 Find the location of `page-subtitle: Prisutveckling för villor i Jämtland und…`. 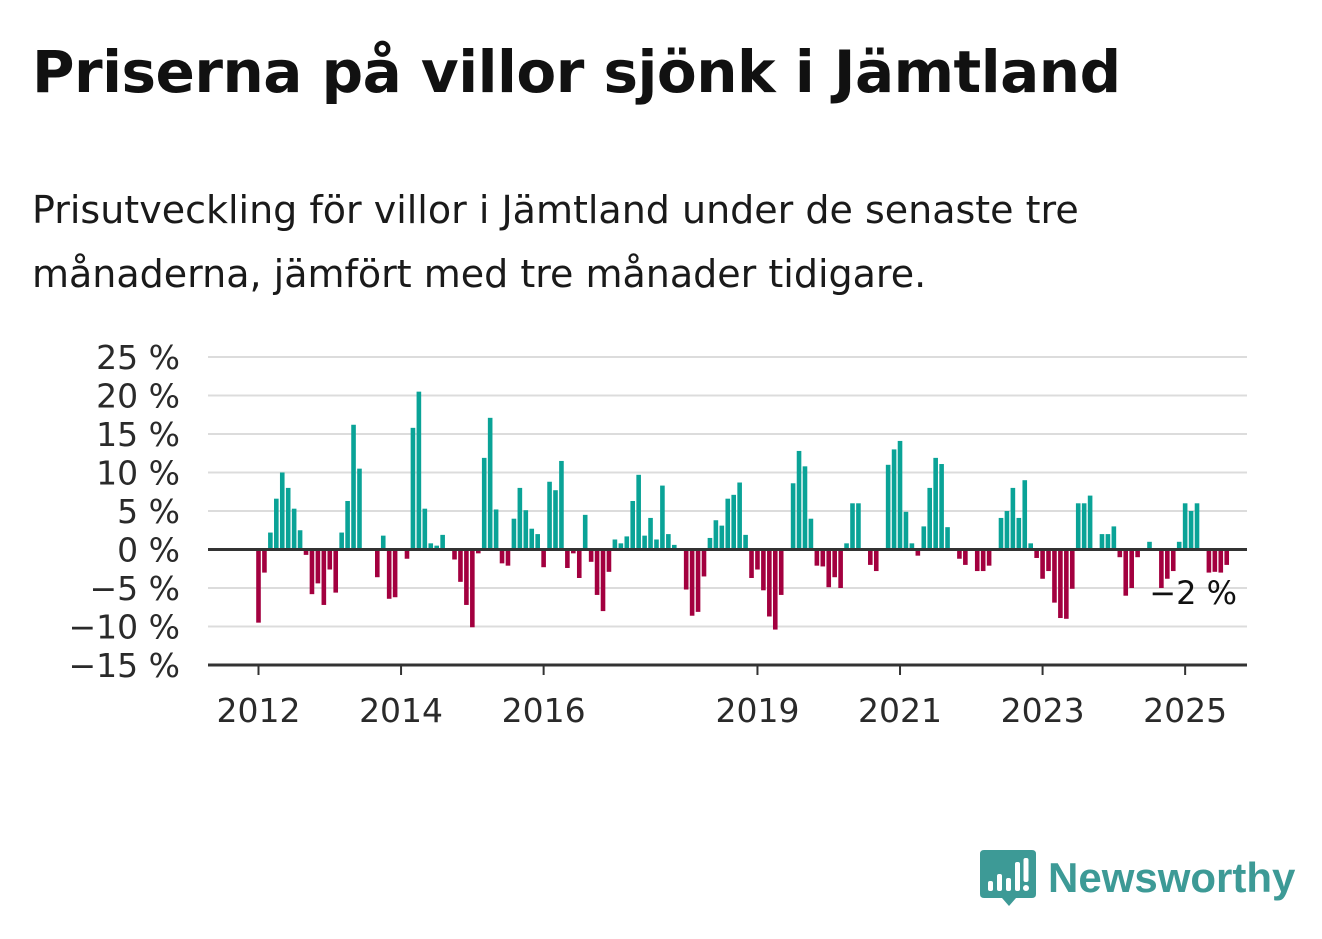

page-subtitle: Prisutveckling för villor i Jämtland und… is located at coordinates (555, 242).